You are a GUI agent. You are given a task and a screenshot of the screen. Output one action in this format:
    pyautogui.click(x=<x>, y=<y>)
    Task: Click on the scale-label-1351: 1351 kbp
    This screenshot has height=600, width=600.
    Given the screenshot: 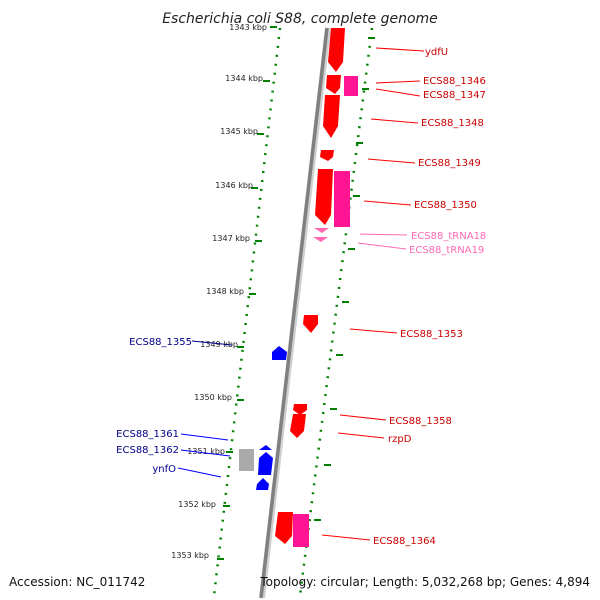 What is the action you would take?
    pyautogui.click(x=206, y=451)
    